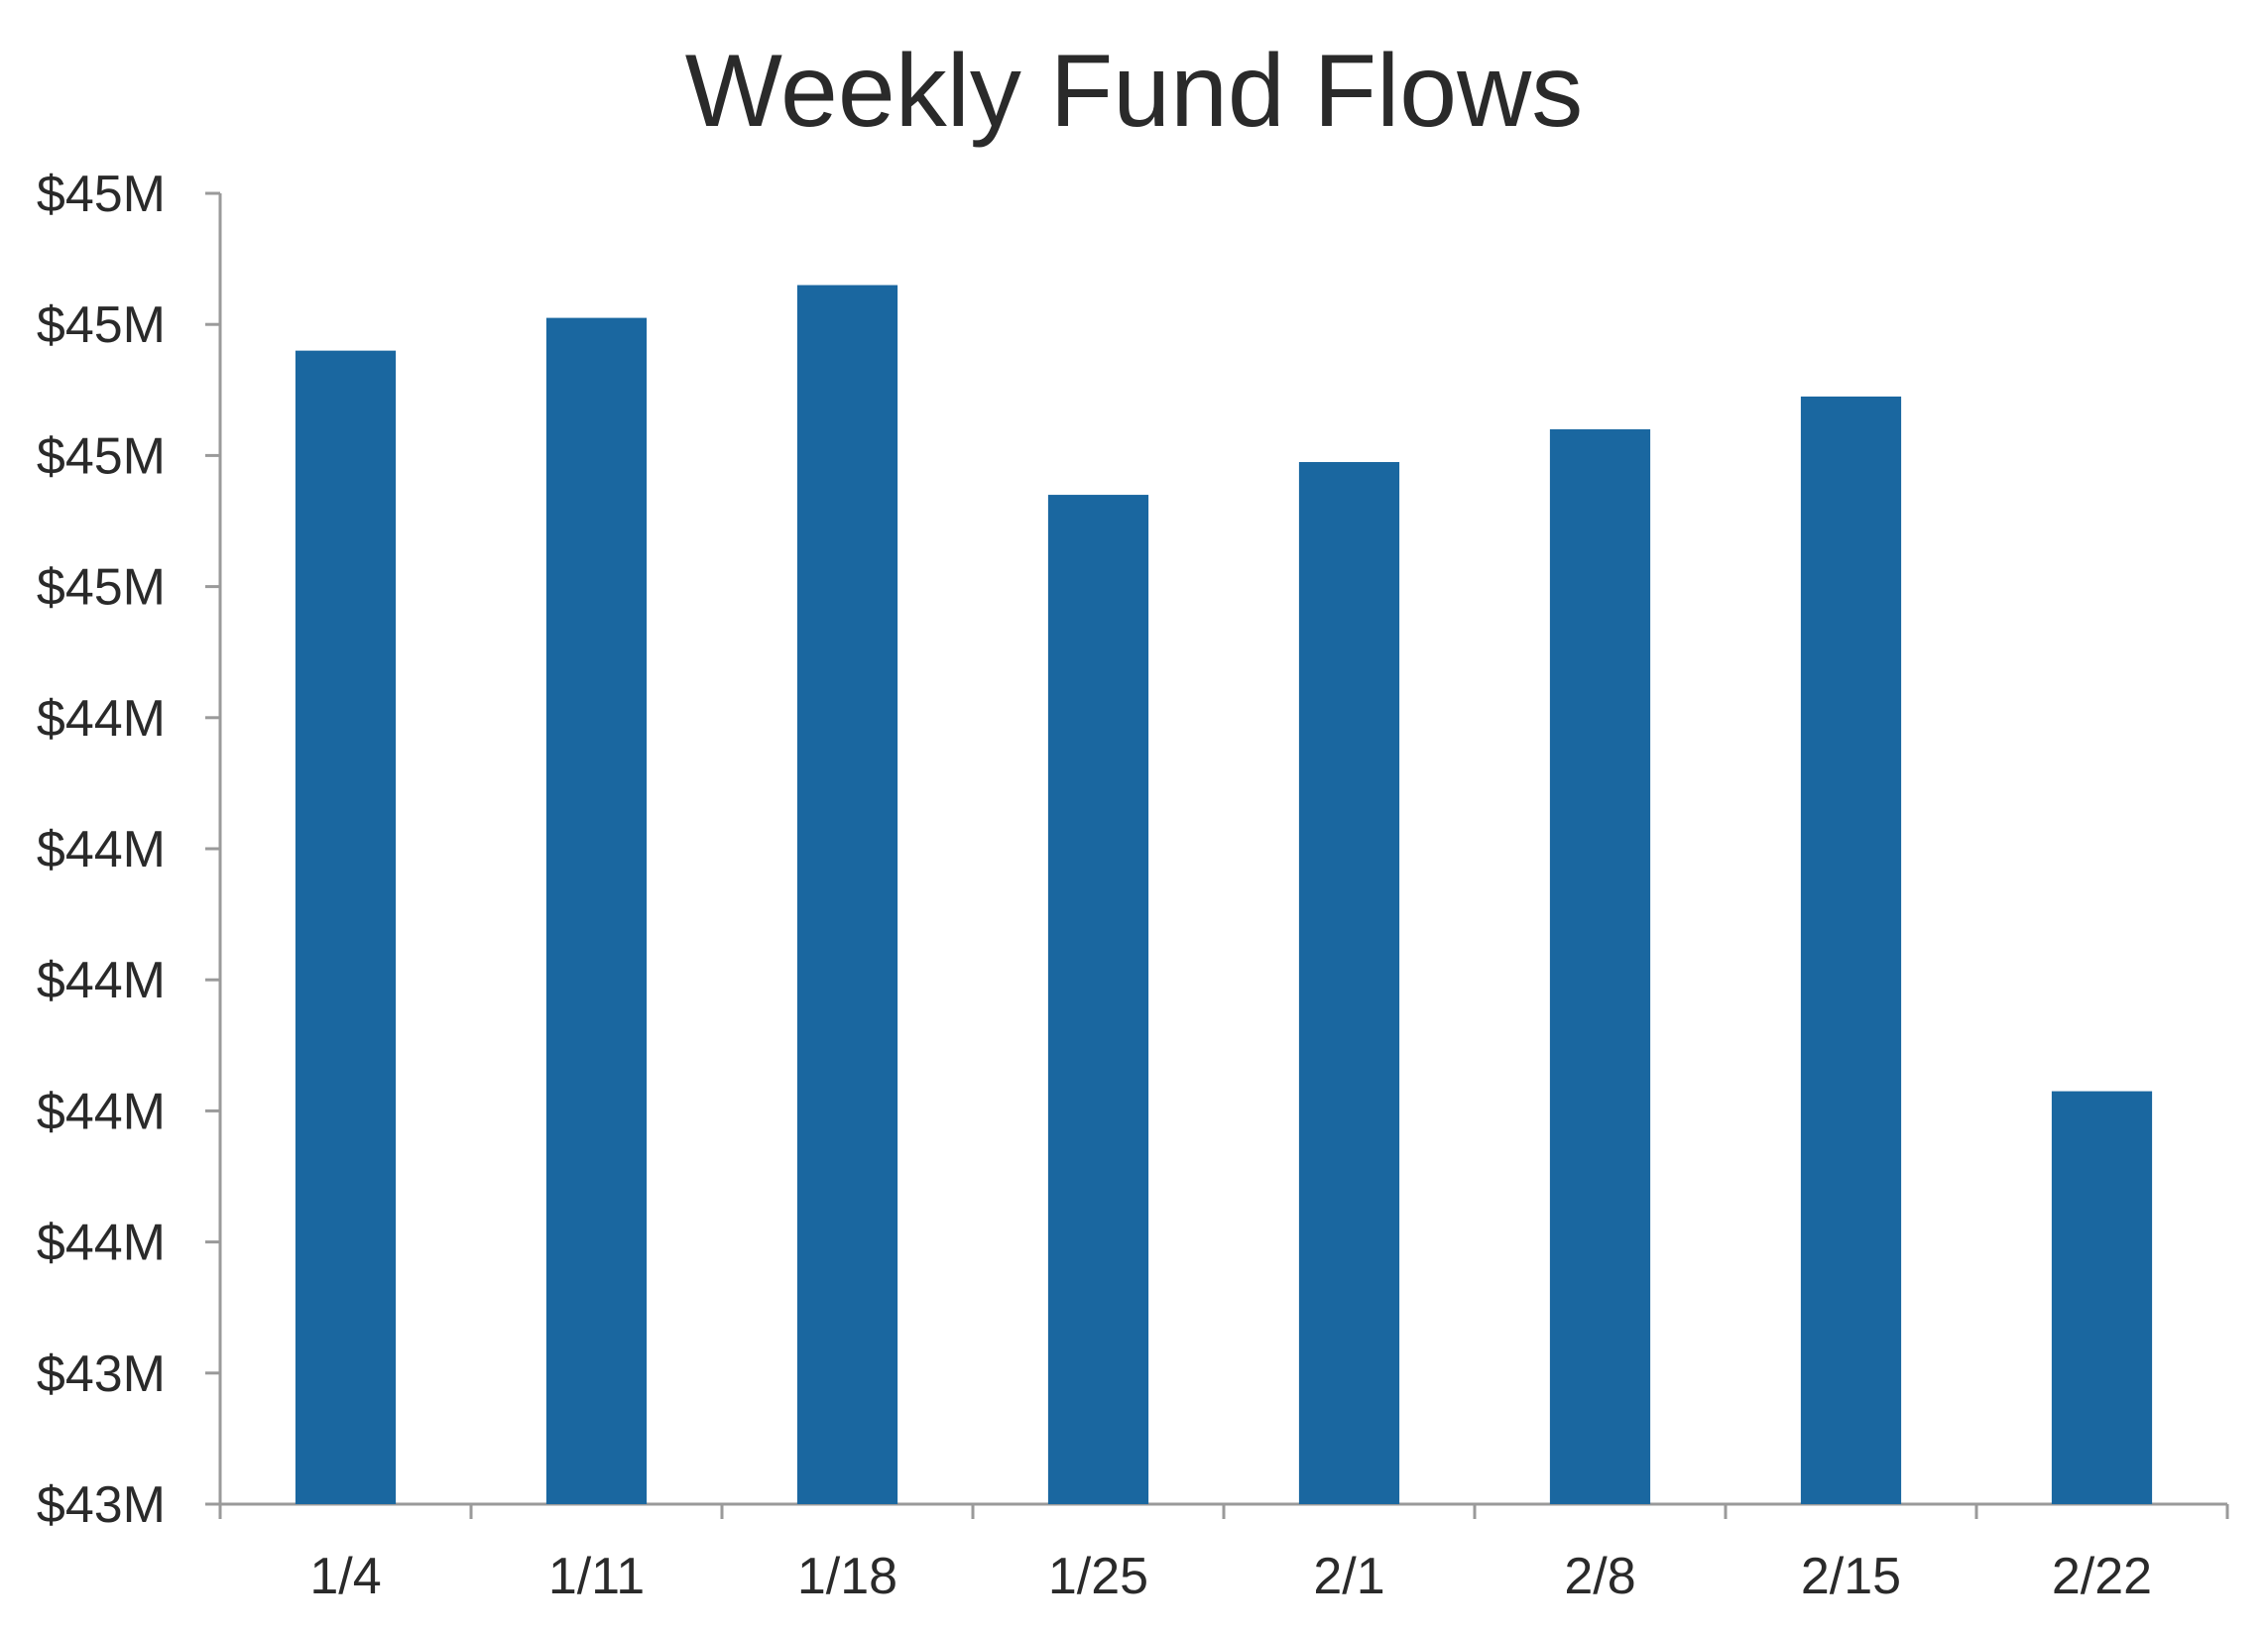 This screenshot has width=2268, height=1636. What do you see at coordinates (847, 1576) in the screenshot?
I see `x-tick-label: 1/18` at bounding box center [847, 1576].